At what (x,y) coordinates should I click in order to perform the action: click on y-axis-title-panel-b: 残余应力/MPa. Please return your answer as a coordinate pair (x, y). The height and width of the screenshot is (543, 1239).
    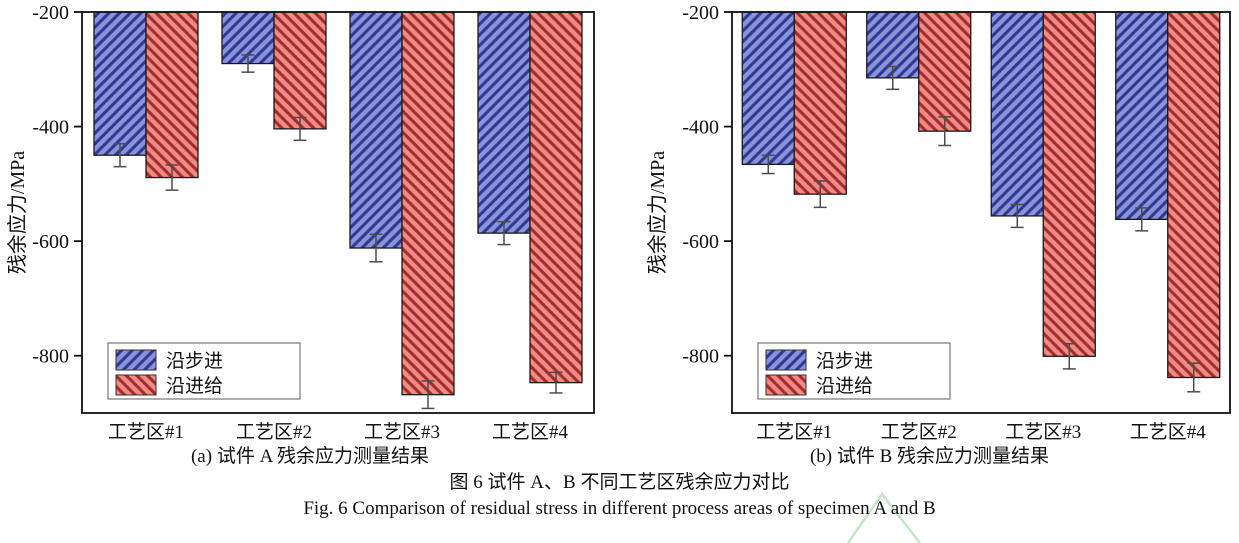
    Looking at the image, I should click on (657, 212).